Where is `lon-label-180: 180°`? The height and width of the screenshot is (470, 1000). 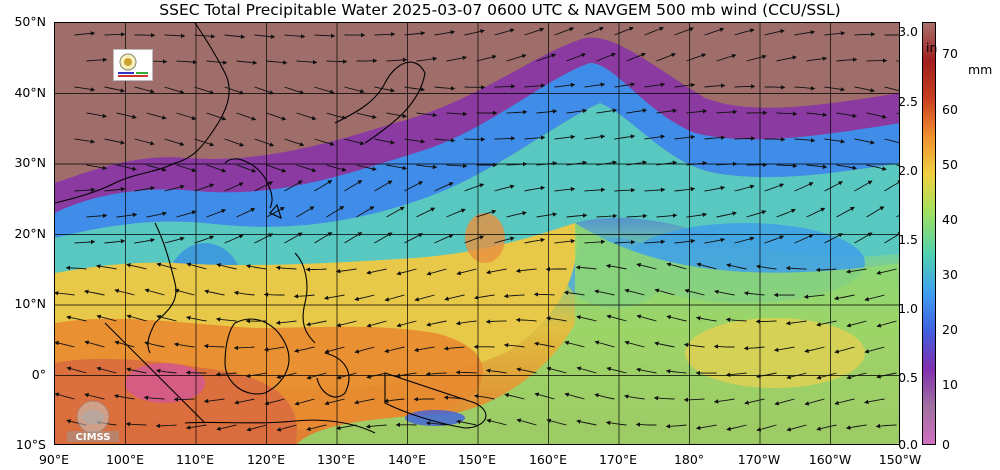 lon-label-180: 180° is located at coordinates (689, 459).